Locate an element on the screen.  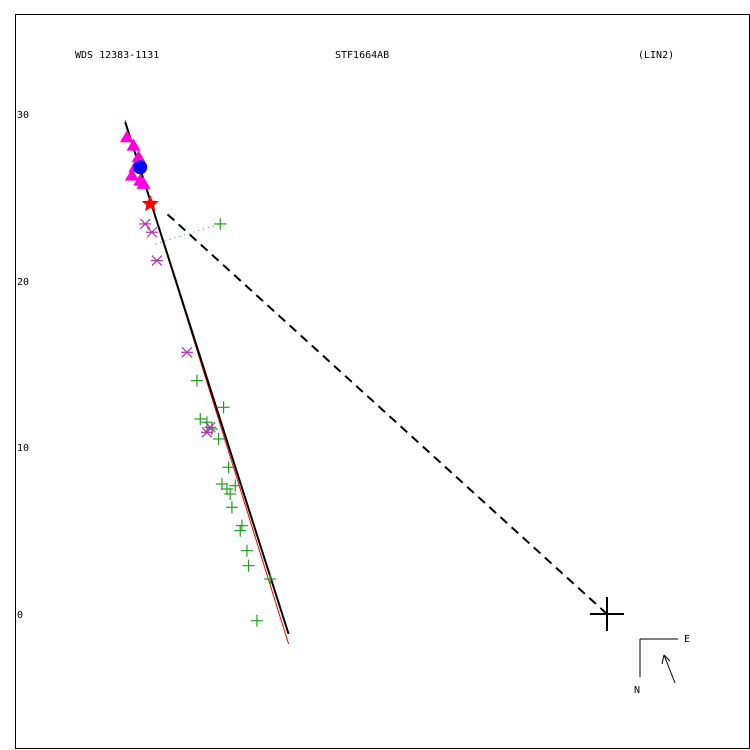
marks-layer is located at coordinates (198, 378).